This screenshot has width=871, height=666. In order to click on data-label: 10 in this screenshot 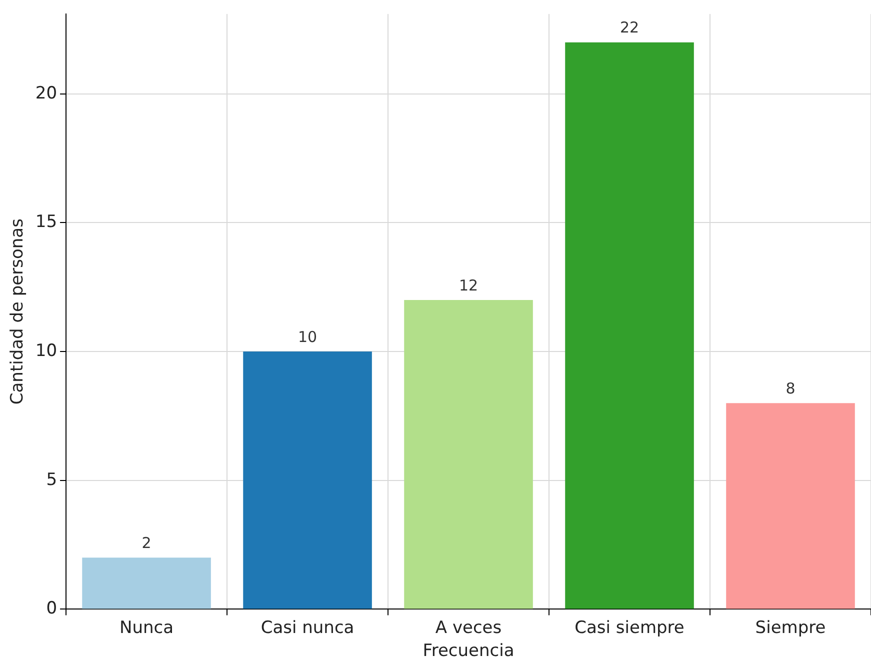, I will do `click(308, 337)`.